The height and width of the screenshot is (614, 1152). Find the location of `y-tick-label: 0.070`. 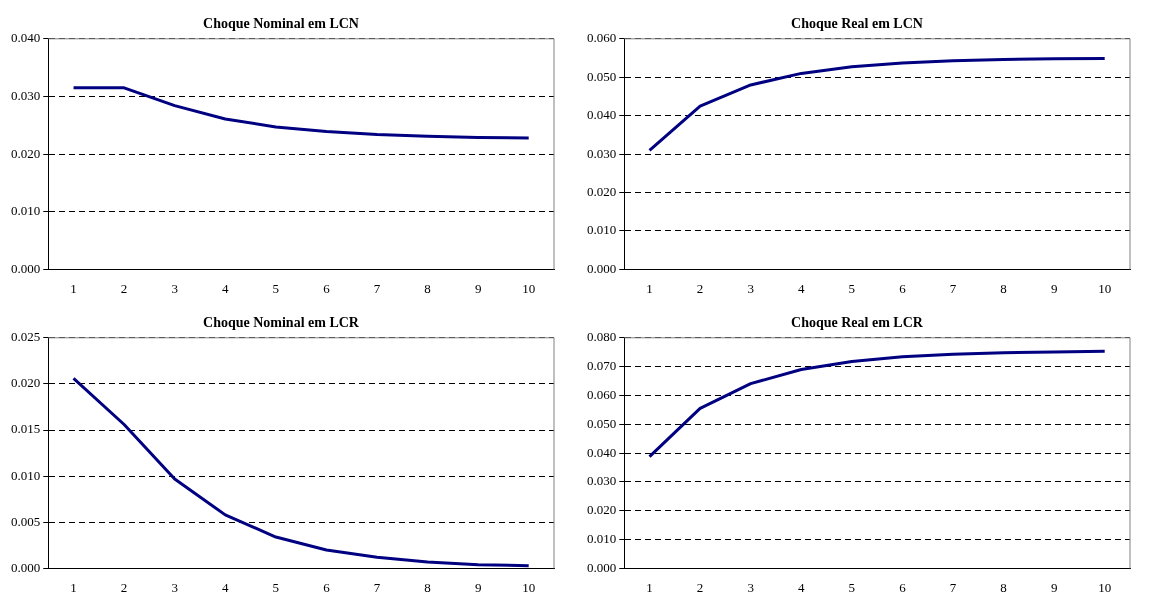

y-tick-label: 0.070 is located at coordinates (602, 366).